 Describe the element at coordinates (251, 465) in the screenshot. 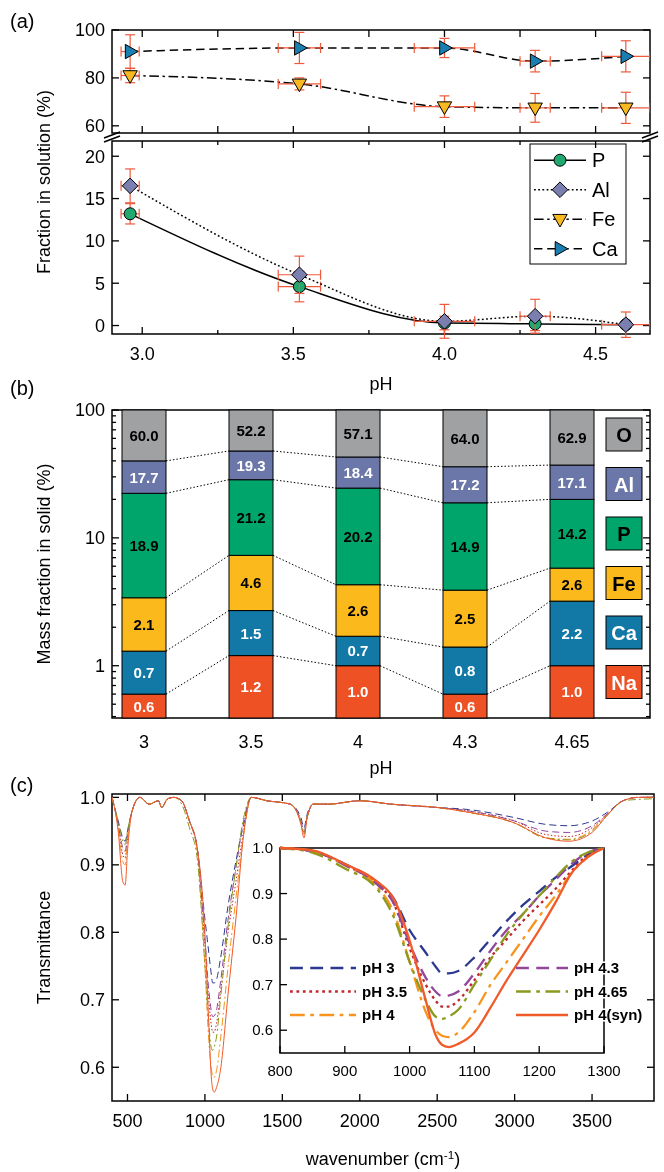

I see `data-label: 19.3` at that location.